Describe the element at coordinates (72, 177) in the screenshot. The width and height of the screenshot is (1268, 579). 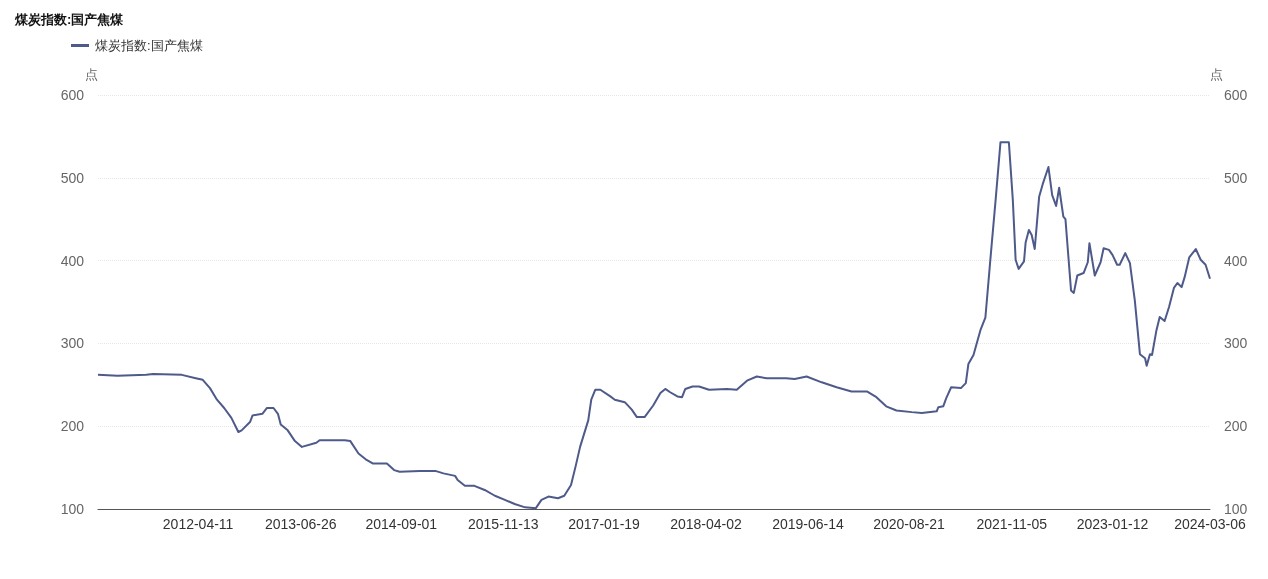
I see `y-tick-label: 500` at that location.